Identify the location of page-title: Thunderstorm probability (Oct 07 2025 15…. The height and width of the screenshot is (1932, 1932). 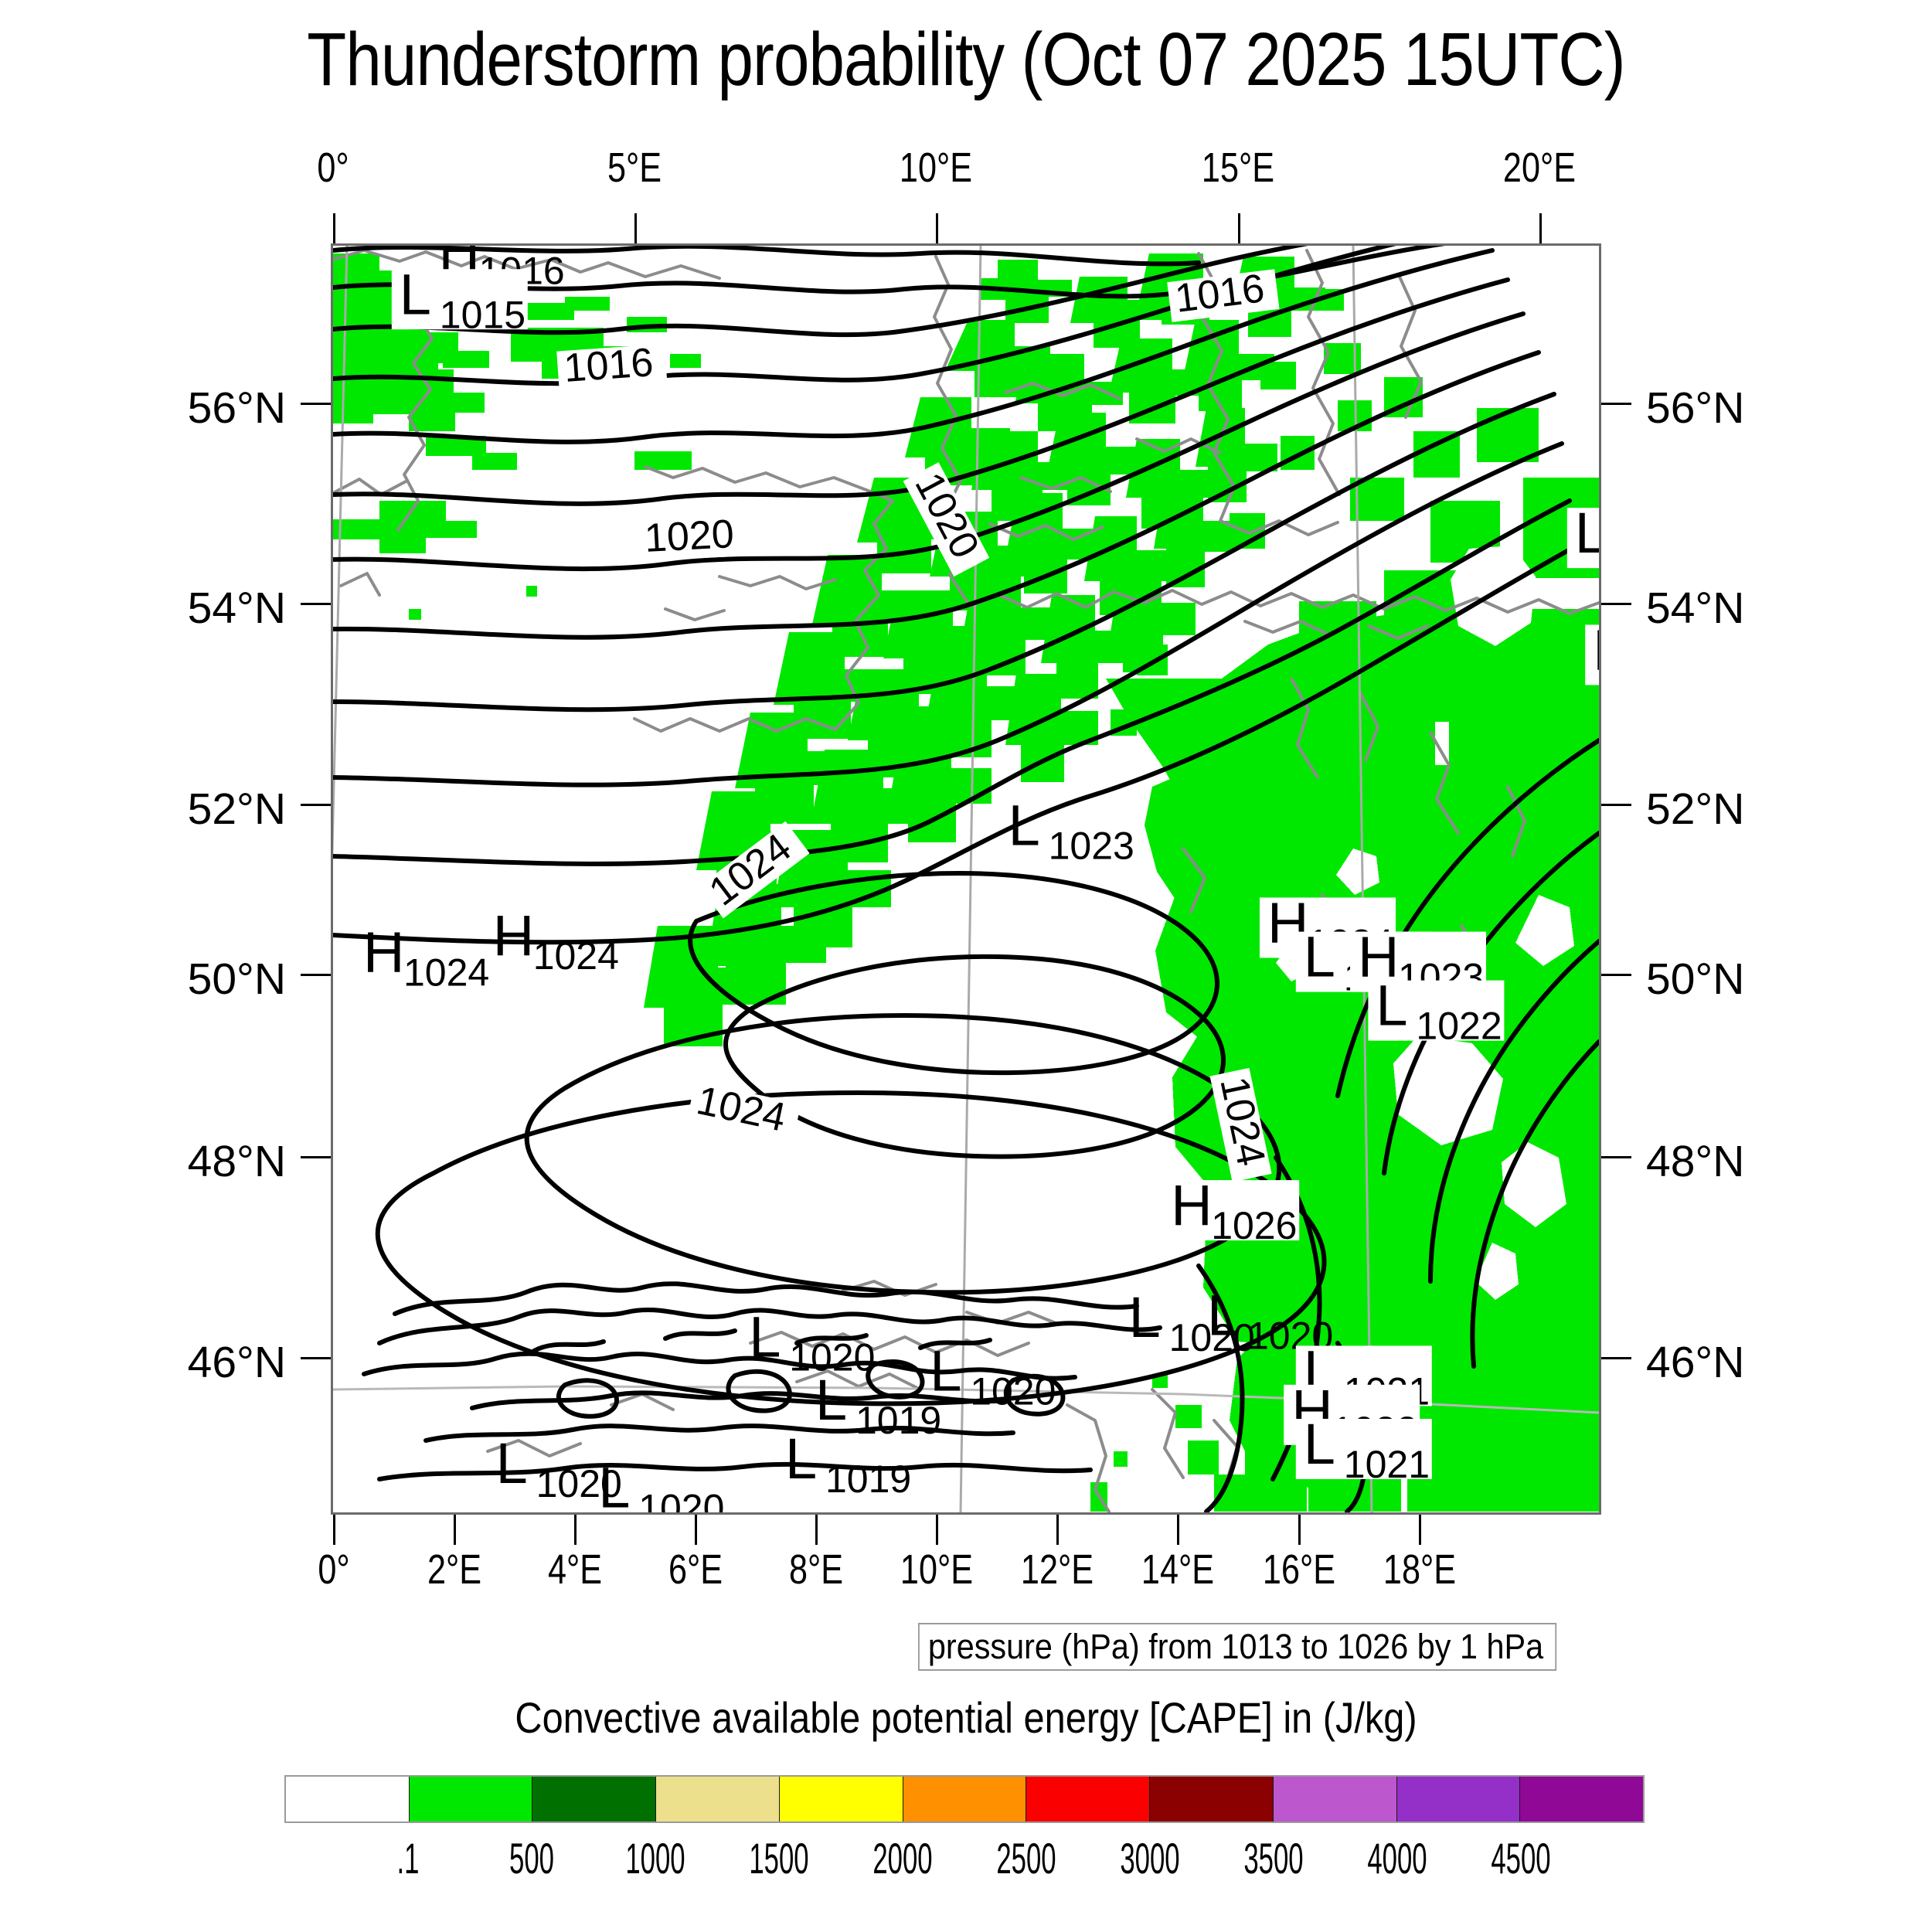
(966, 59).